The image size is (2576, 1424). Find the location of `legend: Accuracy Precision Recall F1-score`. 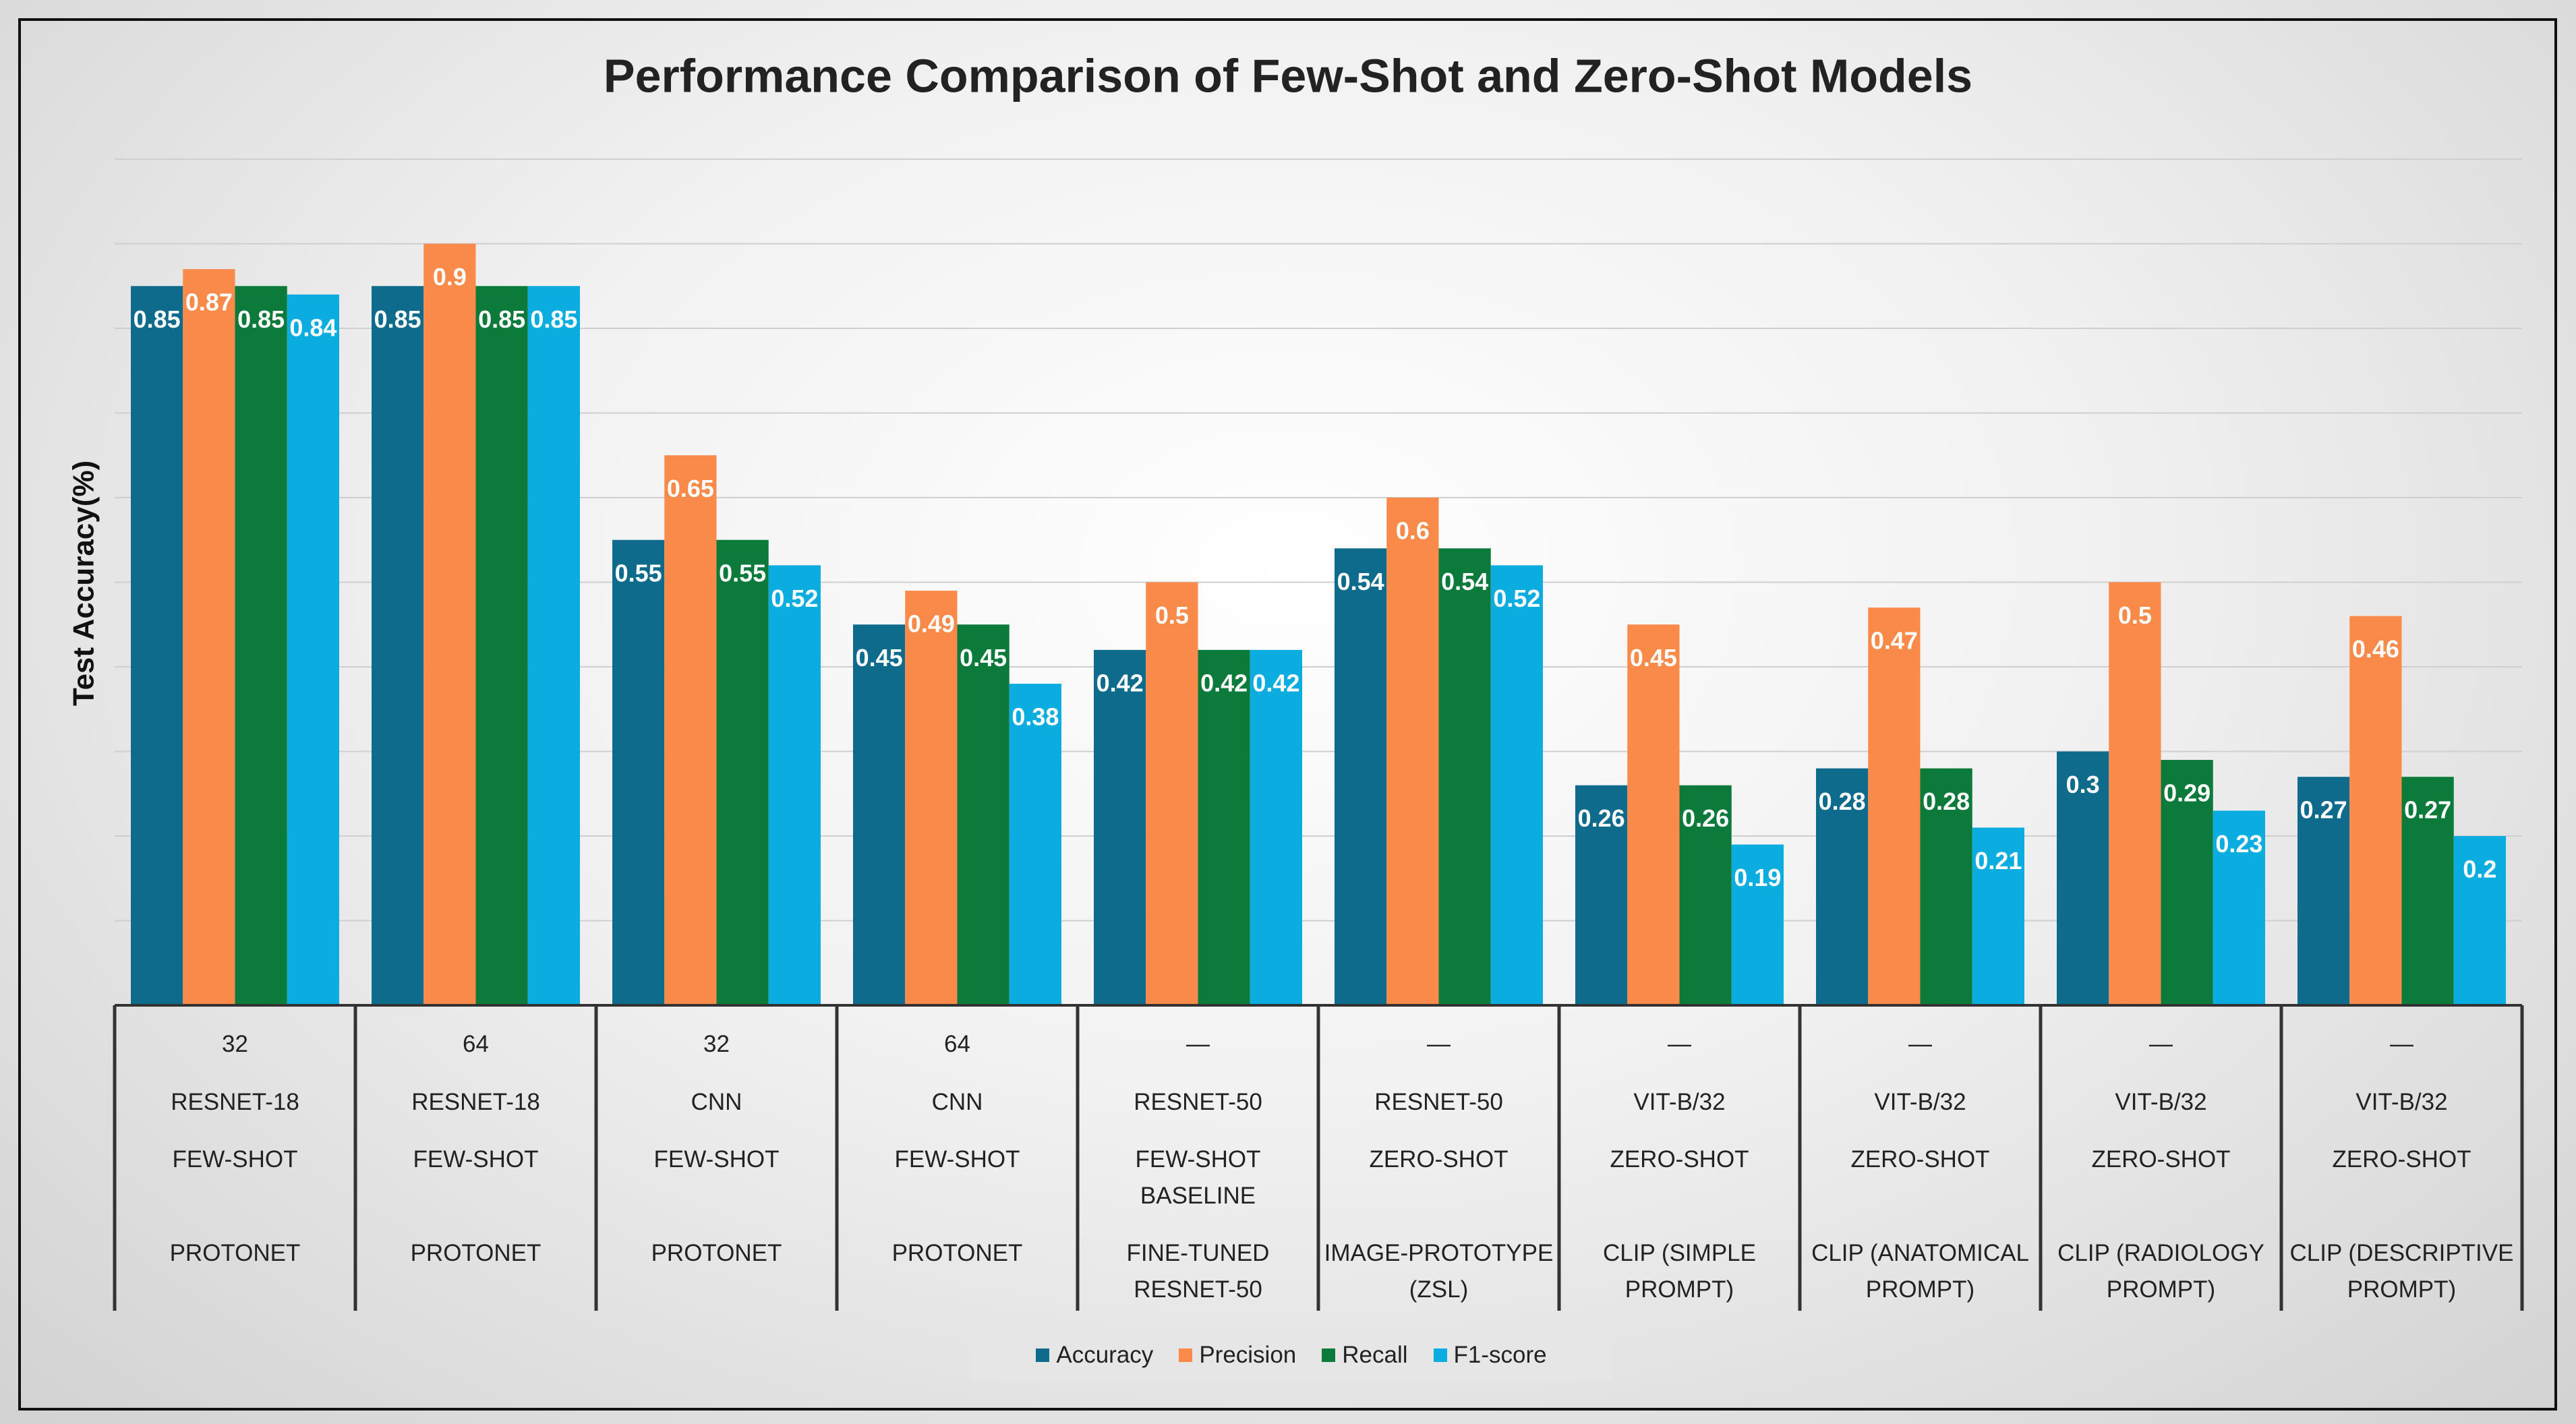

legend: Accuracy Precision Recall F1-score is located at coordinates (1292, 1355).